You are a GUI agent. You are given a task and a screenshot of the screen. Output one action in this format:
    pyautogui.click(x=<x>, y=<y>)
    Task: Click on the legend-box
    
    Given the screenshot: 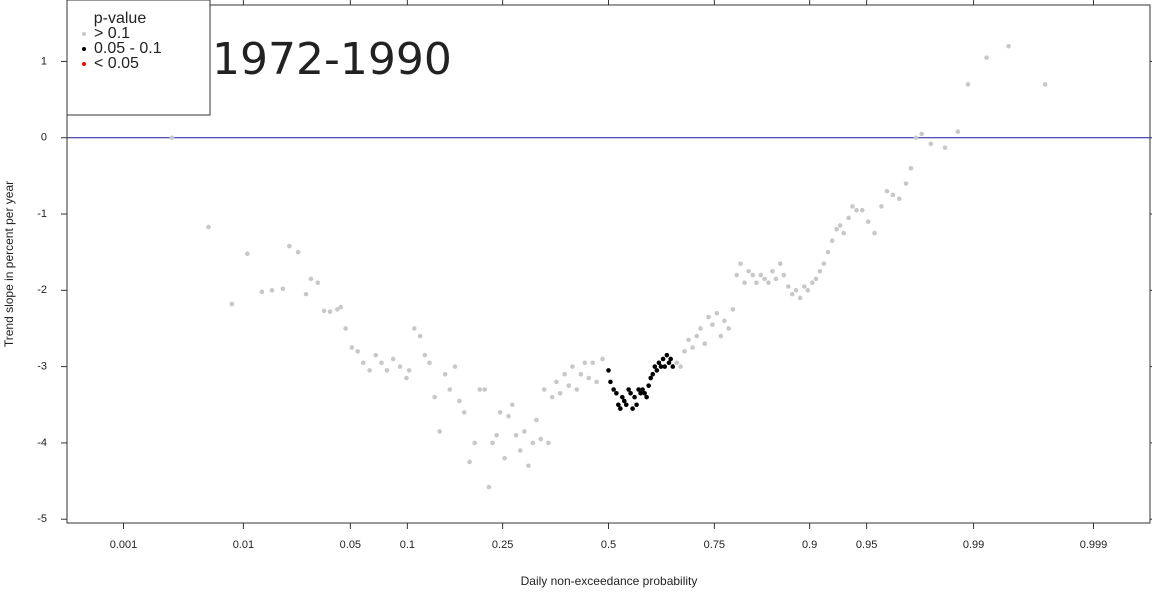 What is the action you would take?
    pyautogui.click(x=138, y=58)
    